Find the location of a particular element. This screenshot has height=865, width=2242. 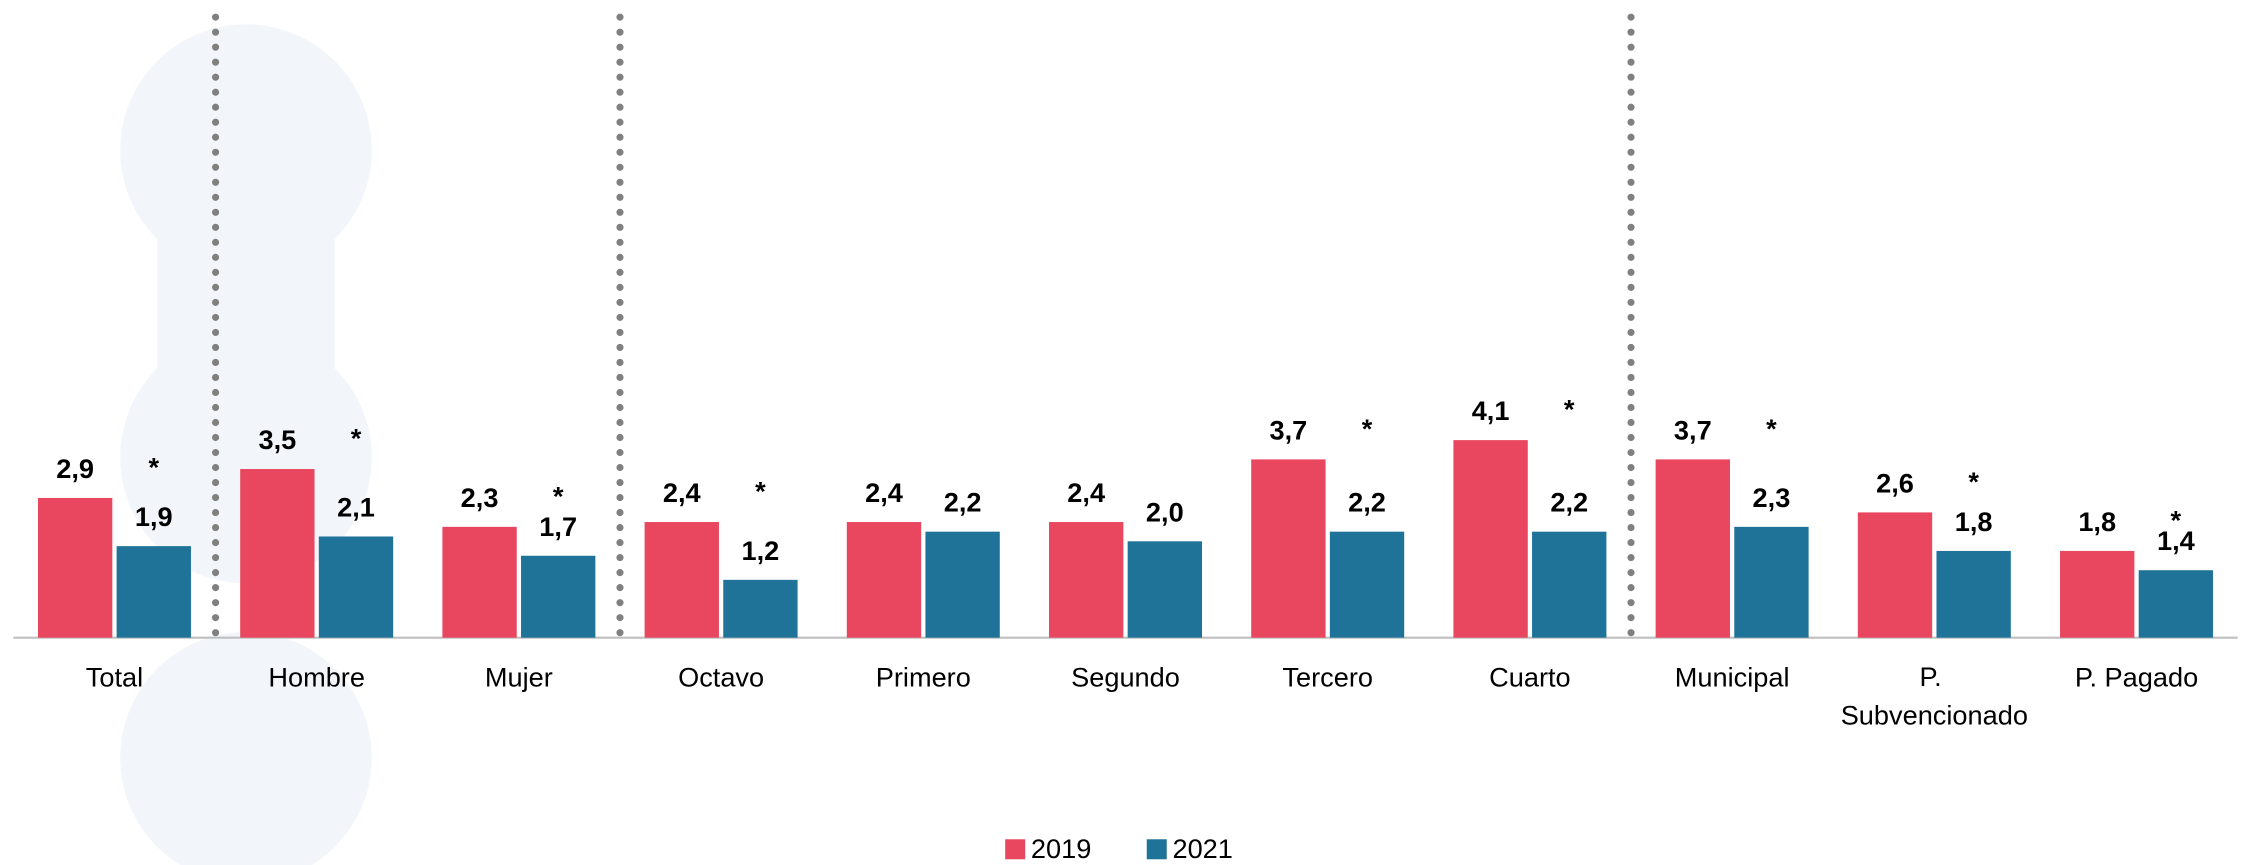

value-label: 2,1 is located at coordinates (356, 506).